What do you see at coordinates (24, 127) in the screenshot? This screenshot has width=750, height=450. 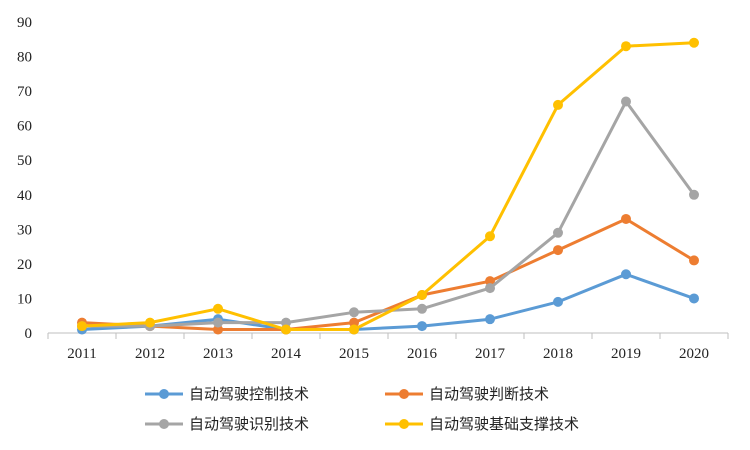 I see `y-tick-label: 60` at bounding box center [24, 127].